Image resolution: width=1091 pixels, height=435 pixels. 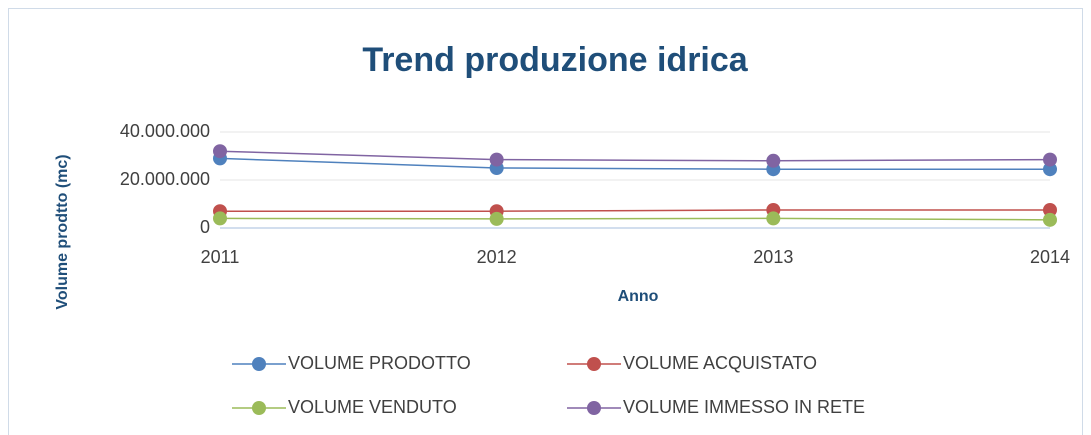 What do you see at coordinates (62, 231) in the screenshot?
I see `y-axis-label: Volume prodtto (mc)` at bounding box center [62, 231].